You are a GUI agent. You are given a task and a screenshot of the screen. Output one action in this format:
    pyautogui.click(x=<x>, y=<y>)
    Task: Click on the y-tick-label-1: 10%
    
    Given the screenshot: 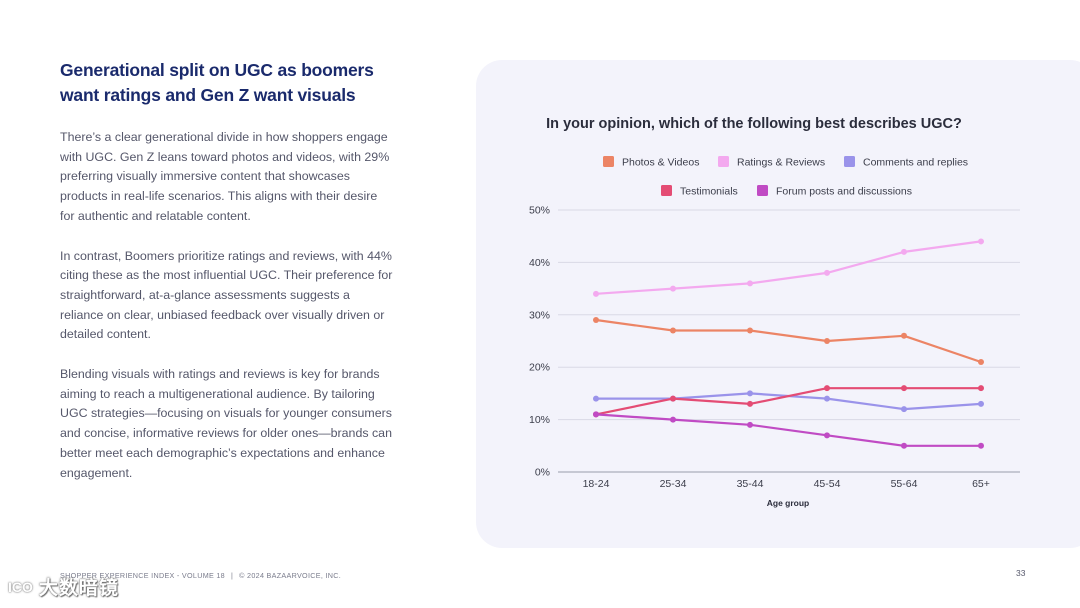 What is the action you would take?
    pyautogui.click(x=539, y=420)
    